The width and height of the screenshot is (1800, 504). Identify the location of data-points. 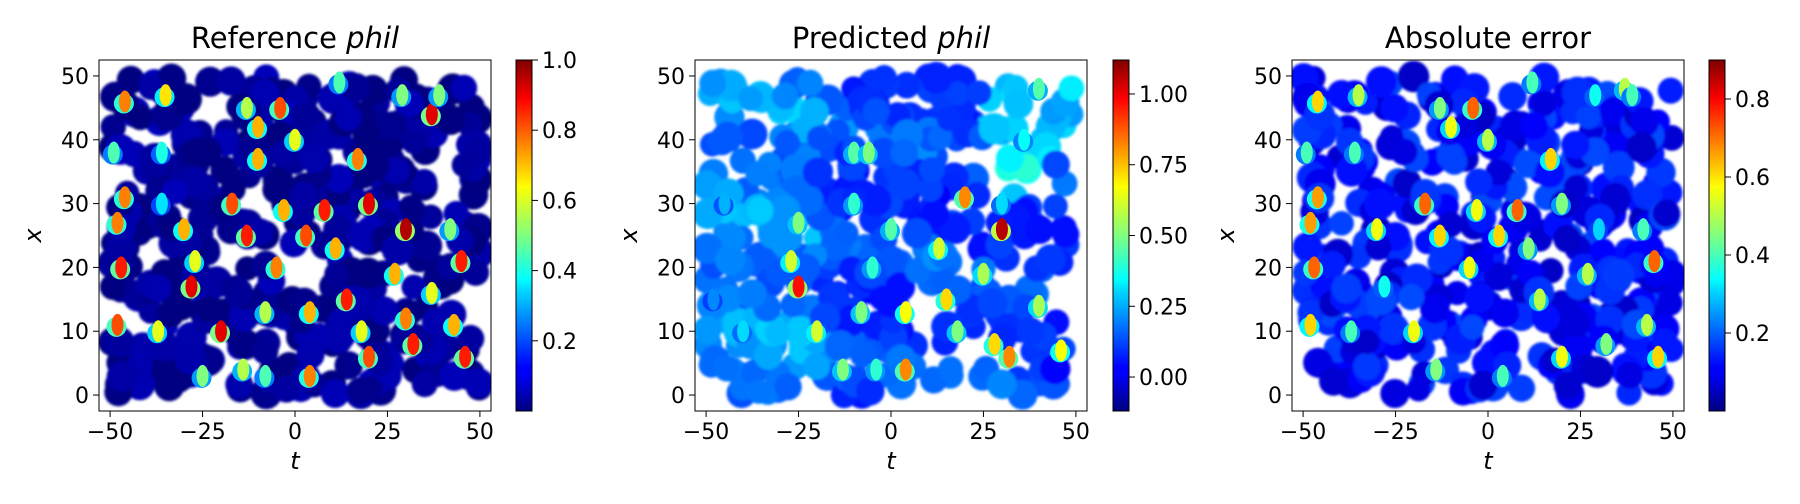
(886, 229).